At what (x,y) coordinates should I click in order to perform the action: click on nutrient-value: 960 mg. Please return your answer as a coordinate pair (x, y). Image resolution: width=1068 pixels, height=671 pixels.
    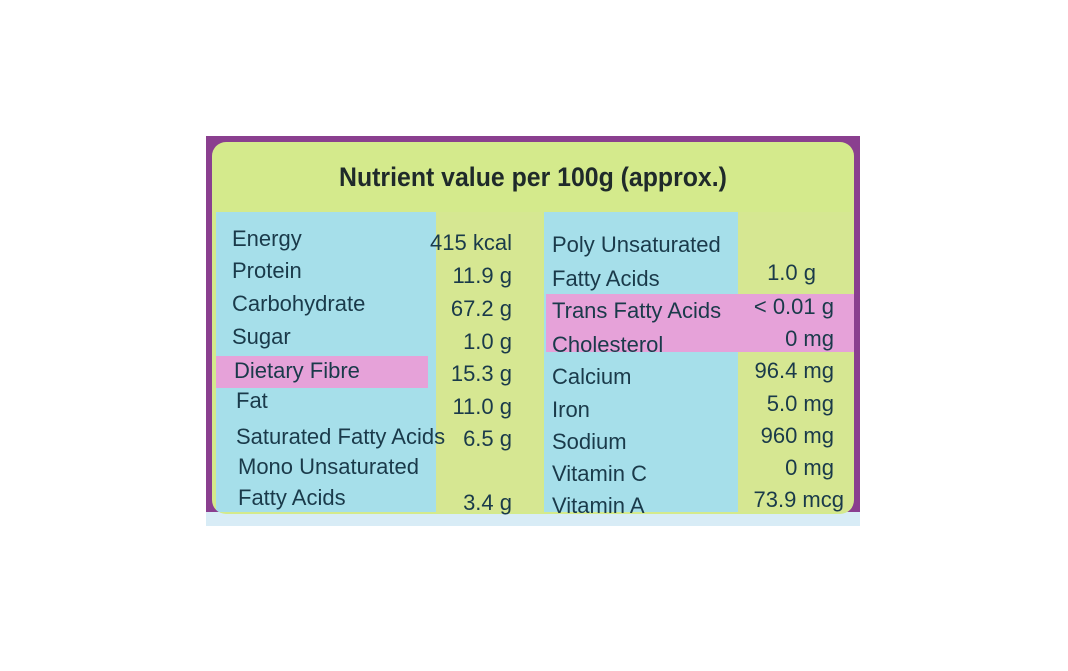
    Looking at the image, I should click on (797, 435).